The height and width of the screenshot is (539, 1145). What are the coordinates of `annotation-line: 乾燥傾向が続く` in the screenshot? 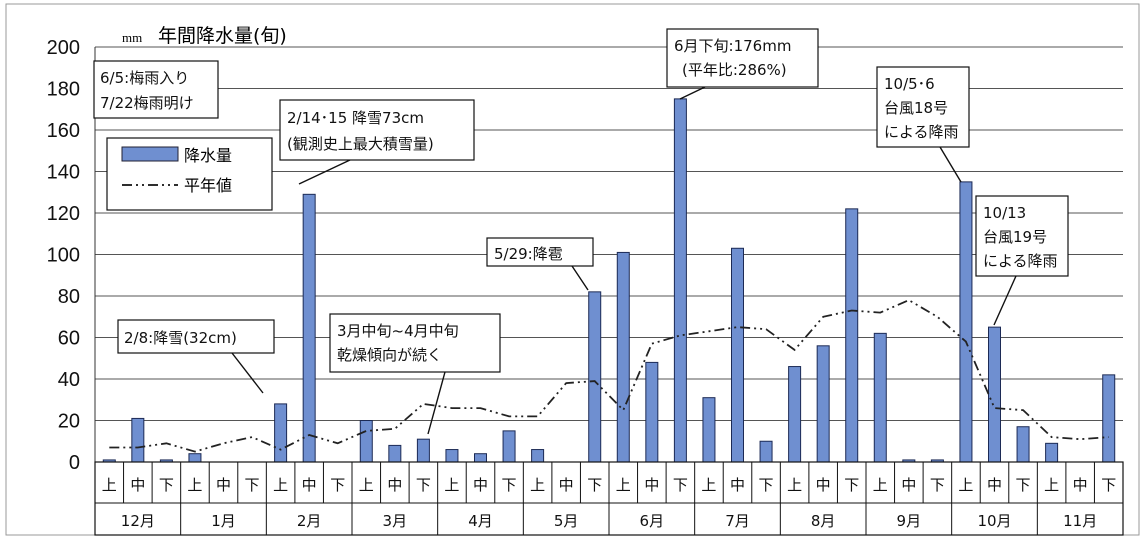 It's located at (389, 355).